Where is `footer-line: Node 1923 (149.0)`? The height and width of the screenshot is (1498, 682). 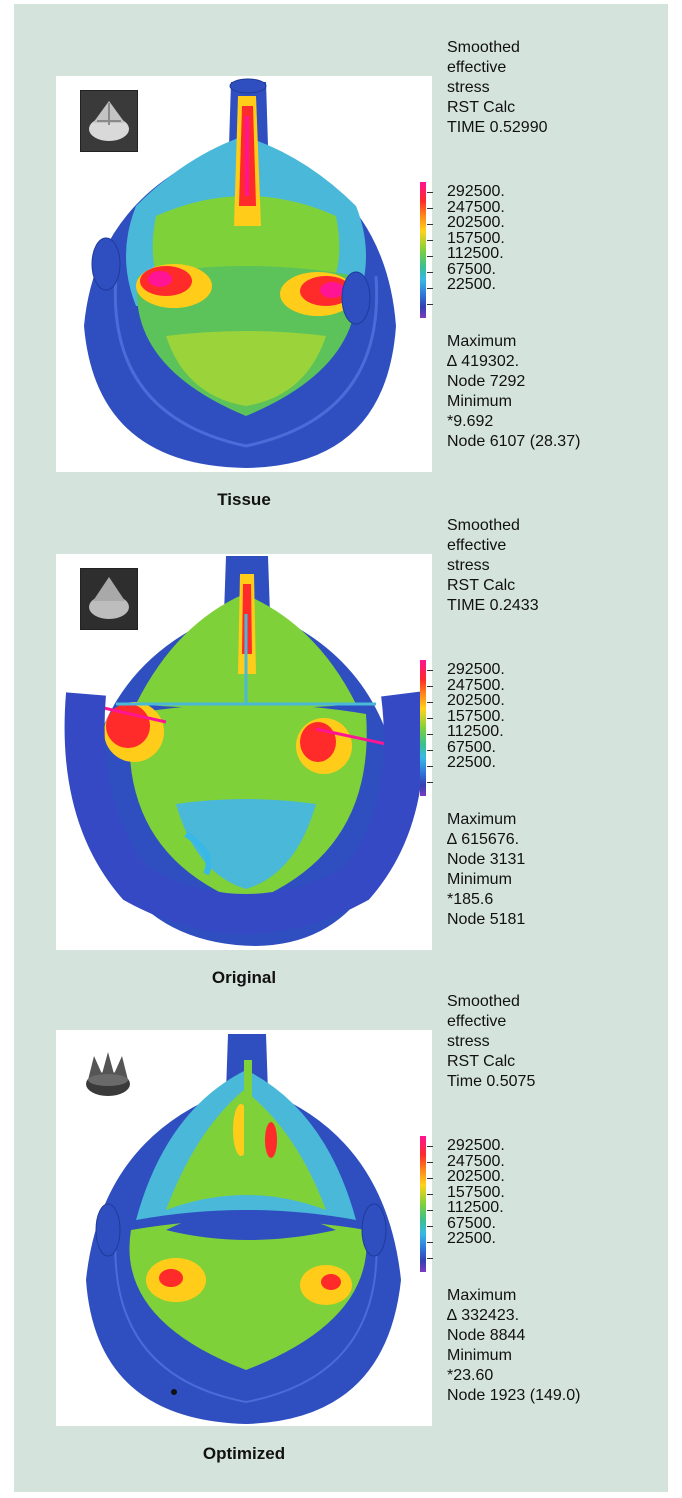
footer-line: Node 1923 (149.0) is located at coordinates (514, 1395).